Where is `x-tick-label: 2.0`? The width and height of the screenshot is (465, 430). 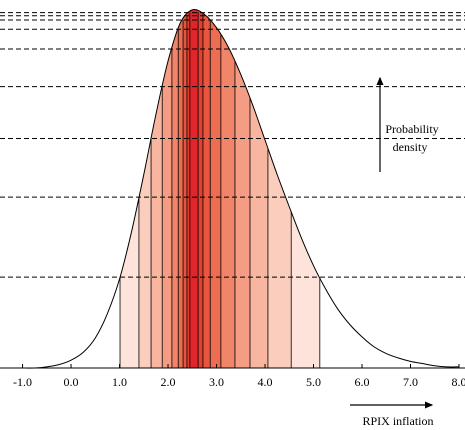
x-tick-label: 2.0 is located at coordinates (168, 382).